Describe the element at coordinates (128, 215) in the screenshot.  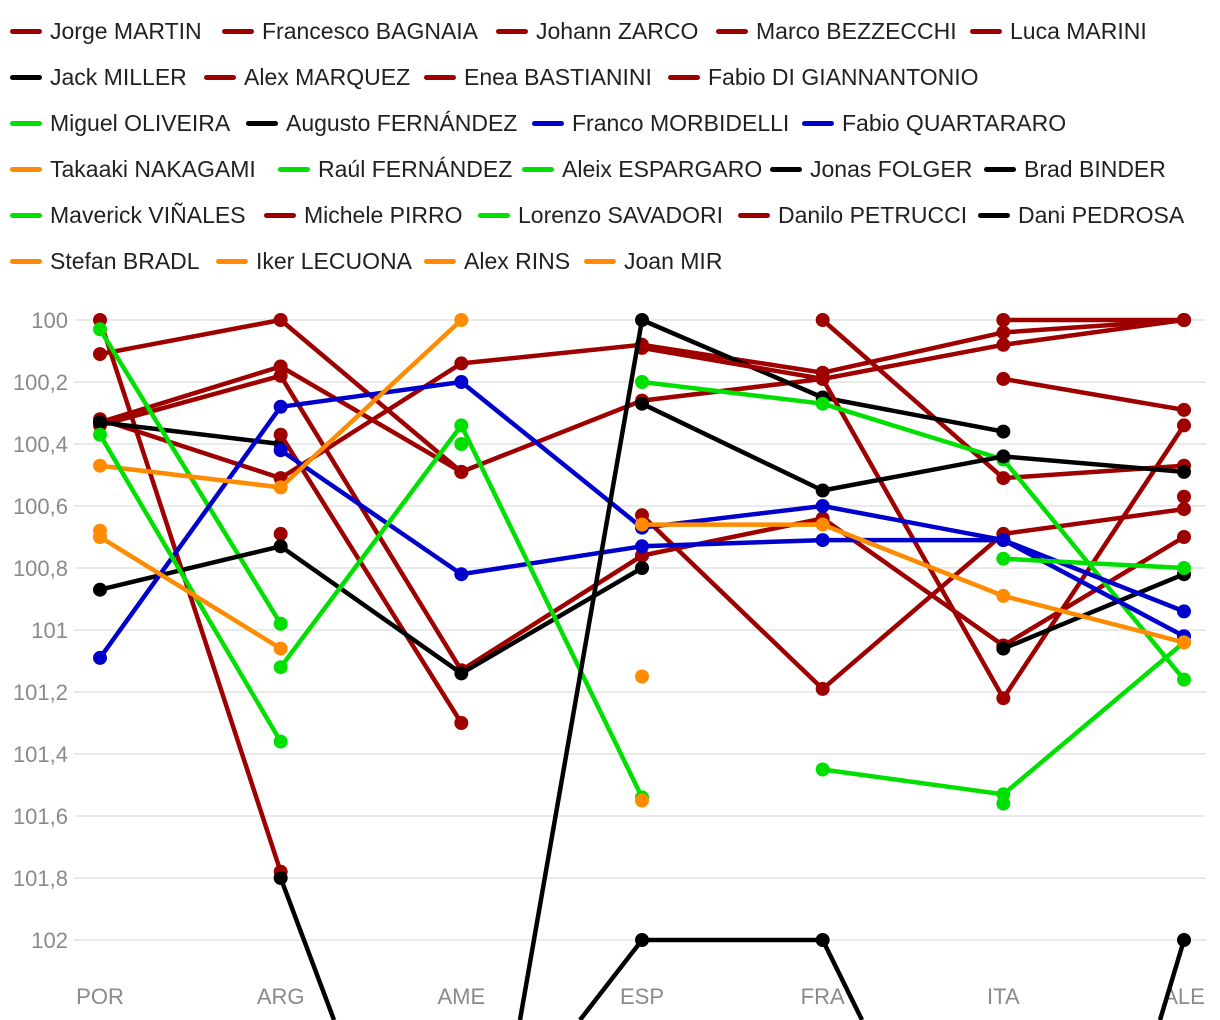
I see `legend-item: Maverick VIÑALES` at that location.